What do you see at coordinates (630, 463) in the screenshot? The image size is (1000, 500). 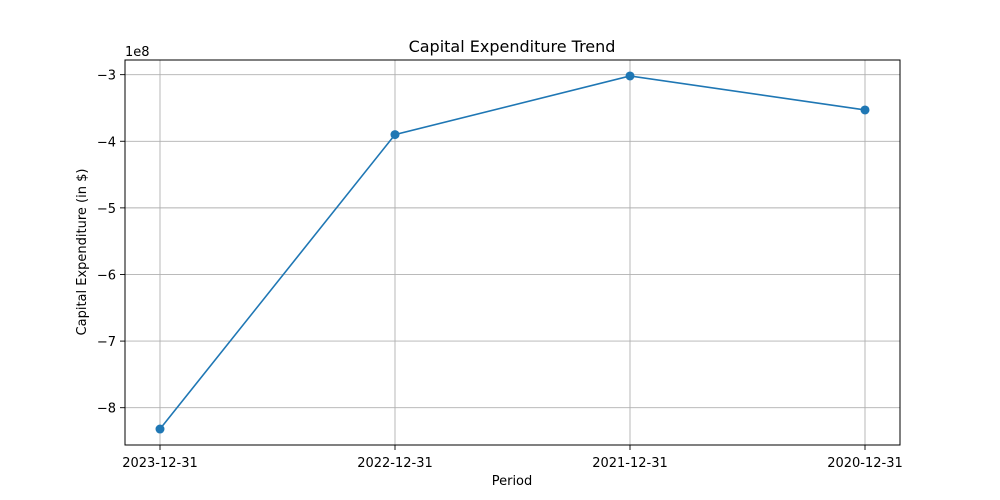 I see `x-tick-label: 2021-12-31` at bounding box center [630, 463].